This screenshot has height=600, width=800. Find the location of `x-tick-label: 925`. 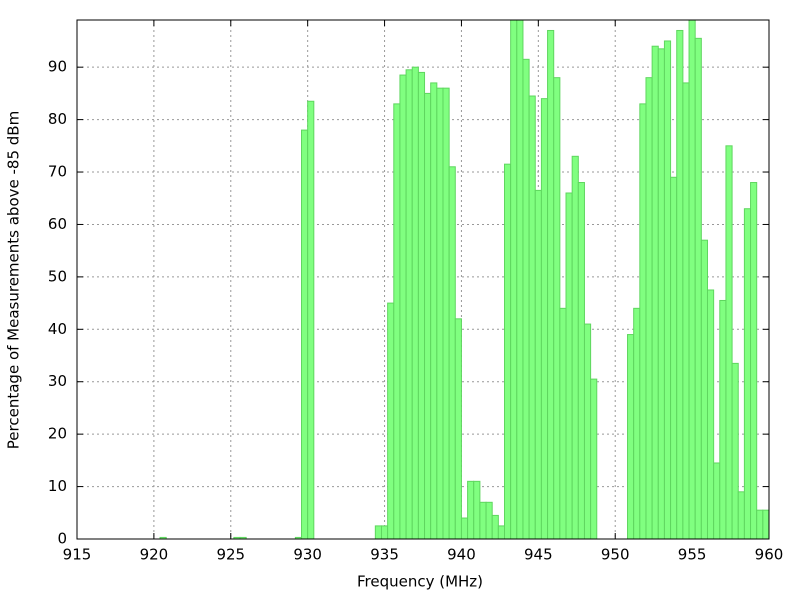

x-tick-label: 925 is located at coordinates (230, 555).